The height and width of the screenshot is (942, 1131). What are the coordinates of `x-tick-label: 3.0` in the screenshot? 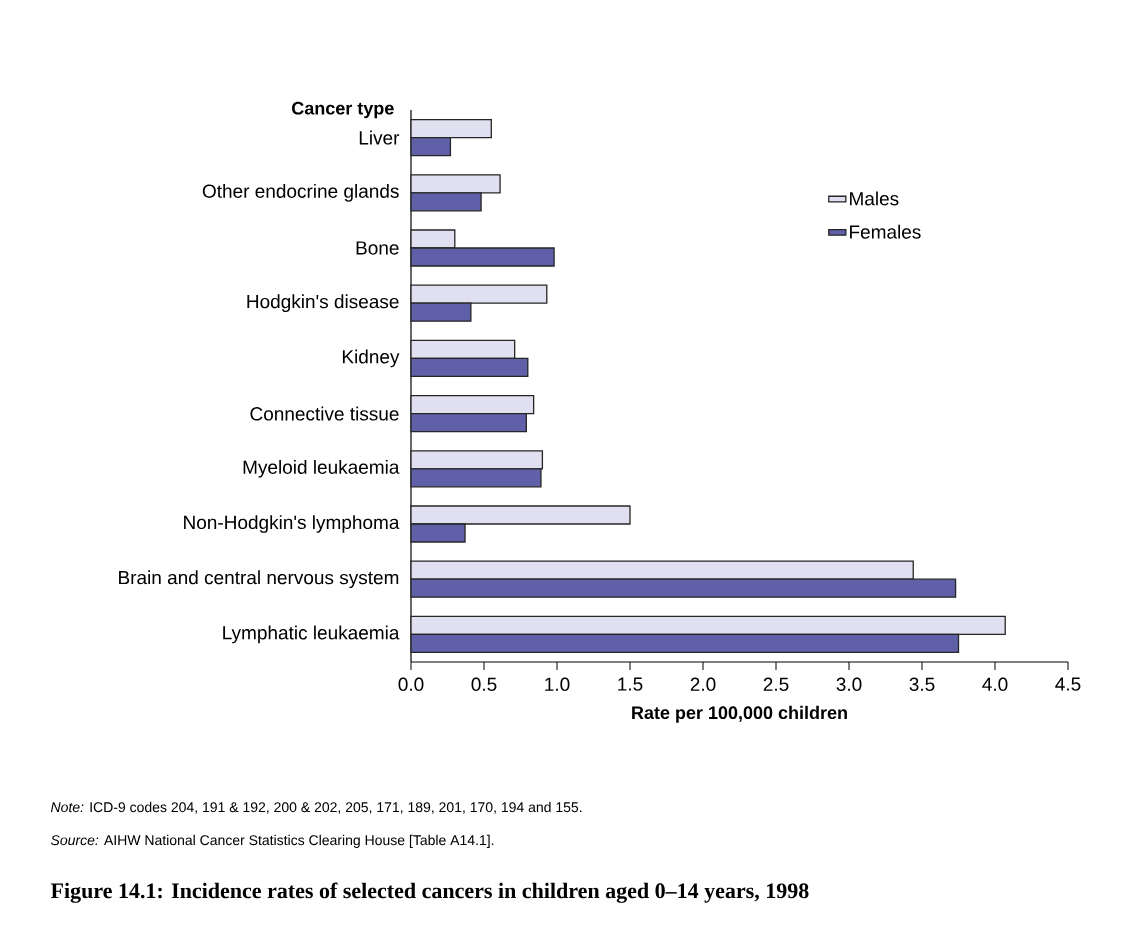 It's located at (849, 684).